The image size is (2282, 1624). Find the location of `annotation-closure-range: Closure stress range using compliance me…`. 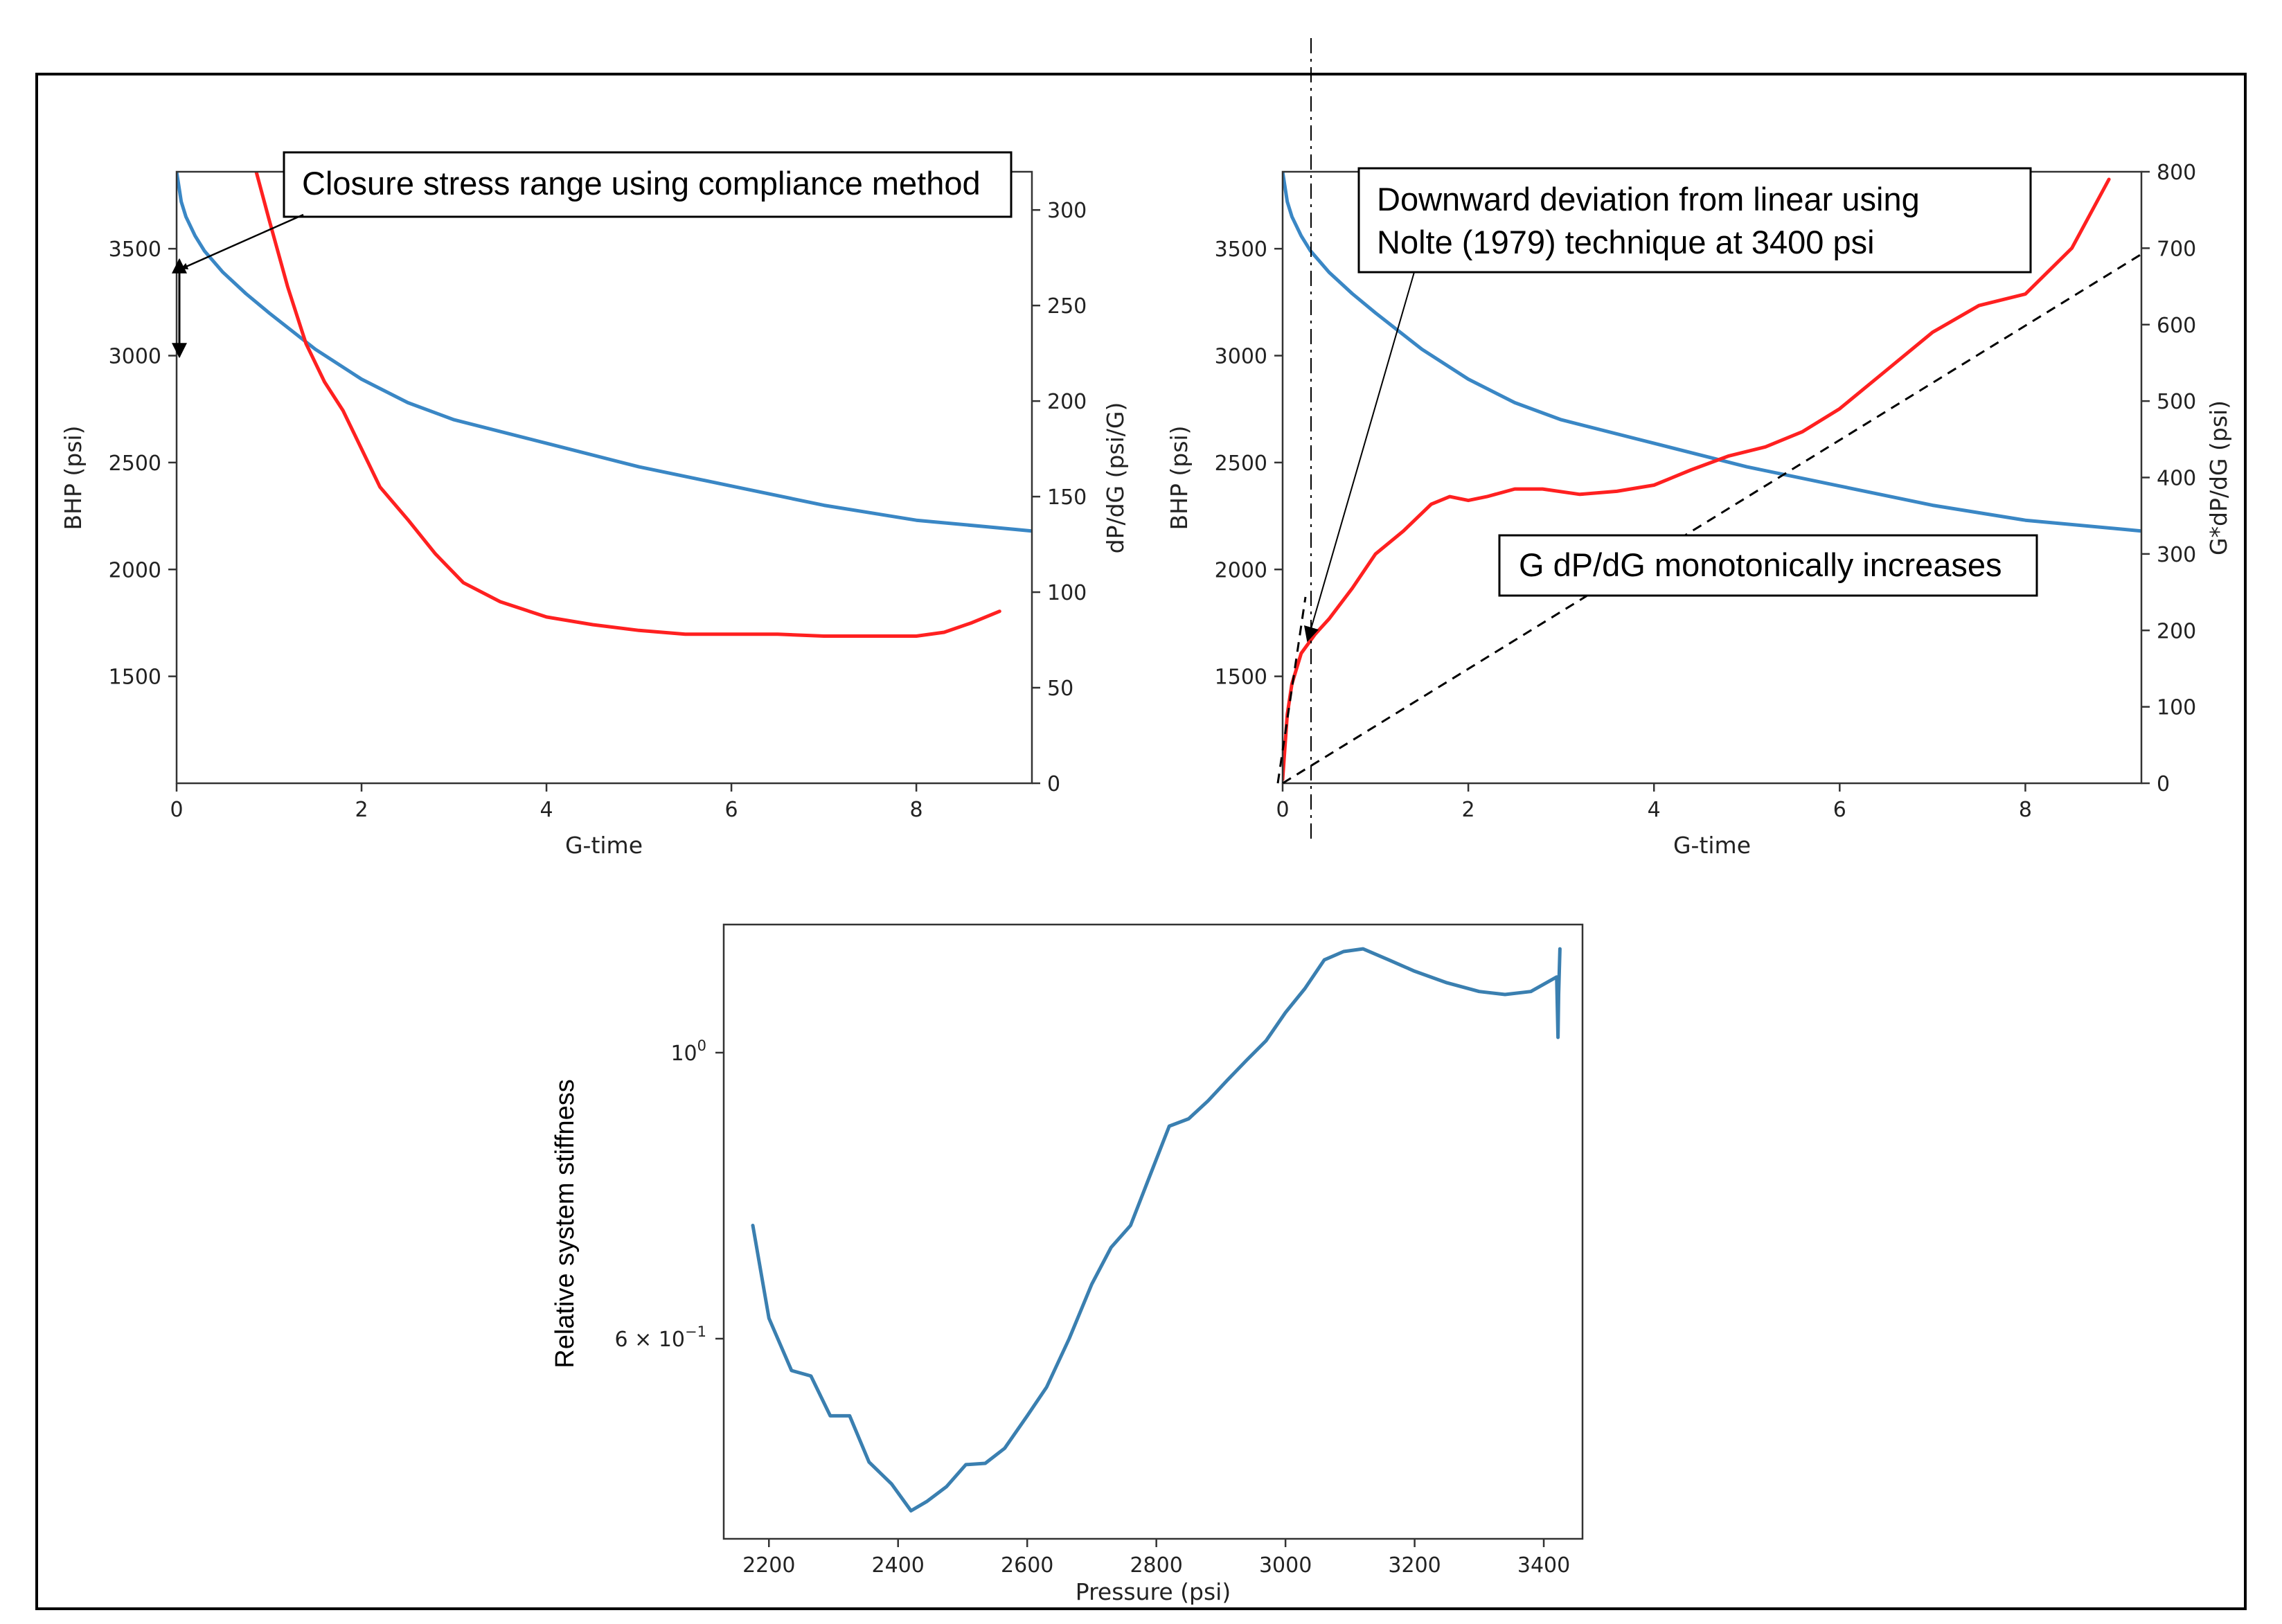

annotation-closure-range: Closure stress range using compliance me… is located at coordinates (641, 183).